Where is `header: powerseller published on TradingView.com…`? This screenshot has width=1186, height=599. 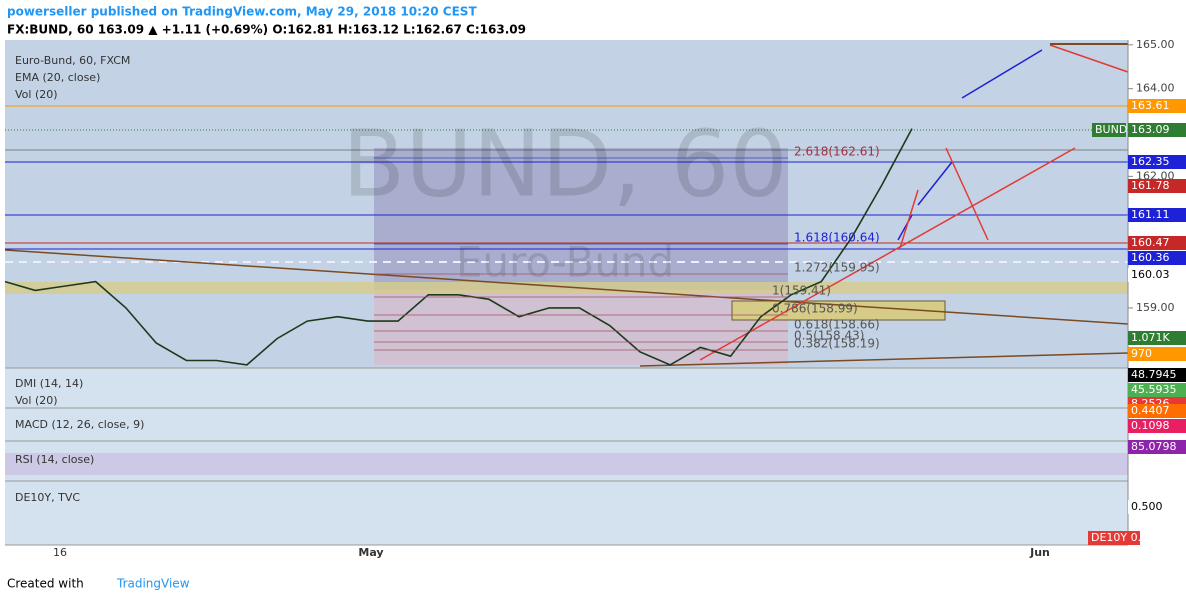 header: powerseller published on TradingView.com… is located at coordinates (242, 12).